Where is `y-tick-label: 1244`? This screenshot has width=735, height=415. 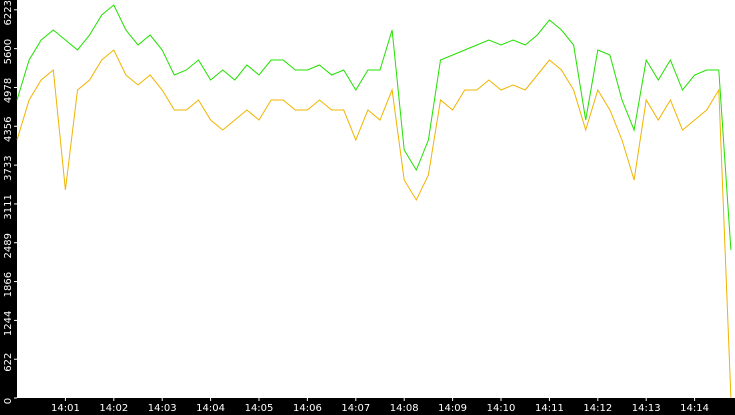 y-tick-label: 1244 is located at coordinates (8, 323).